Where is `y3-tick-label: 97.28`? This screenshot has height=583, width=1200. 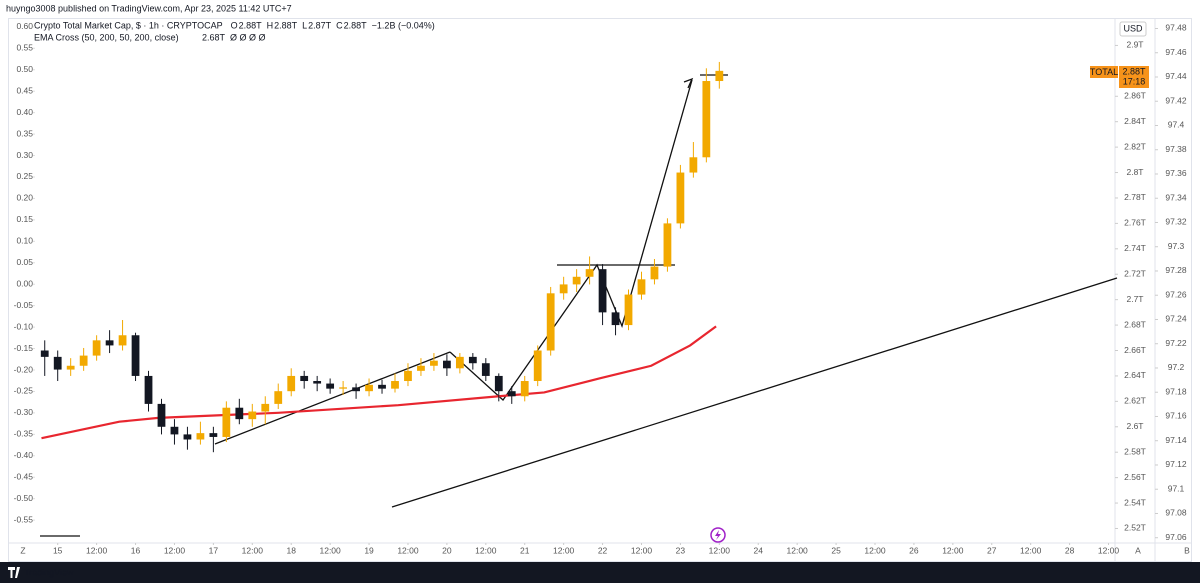 y3-tick-label: 97.28 is located at coordinates (1176, 270).